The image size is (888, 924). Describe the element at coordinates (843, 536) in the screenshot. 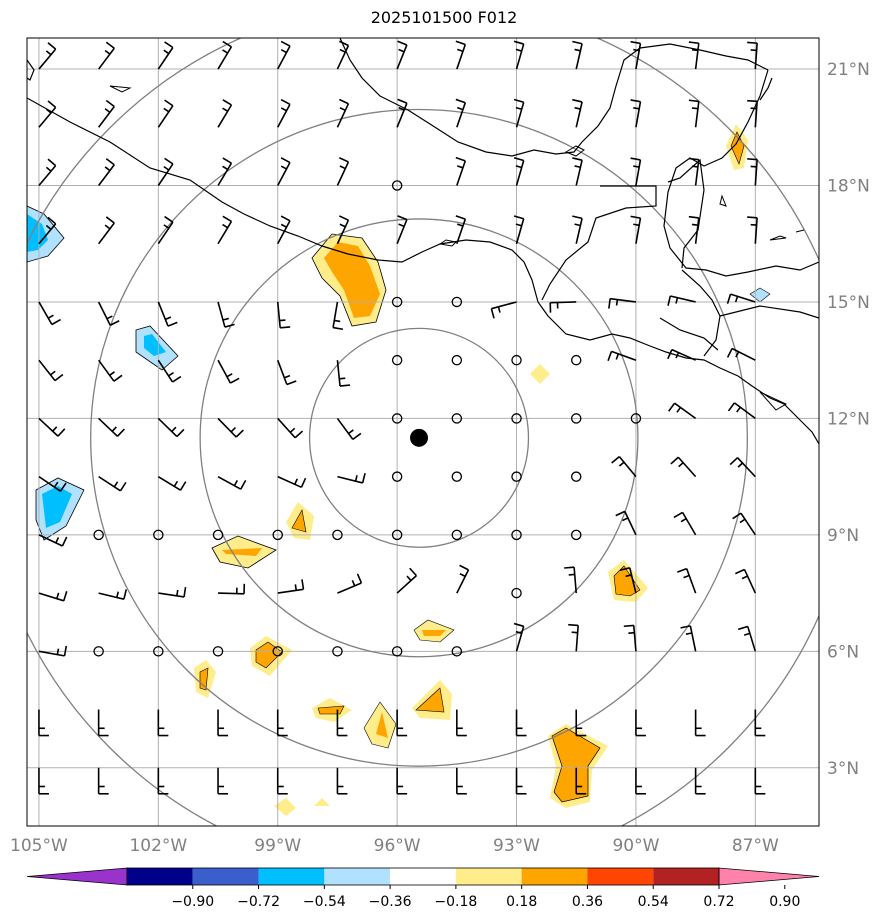

I see `lat-tick-label: 9°N` at that location.